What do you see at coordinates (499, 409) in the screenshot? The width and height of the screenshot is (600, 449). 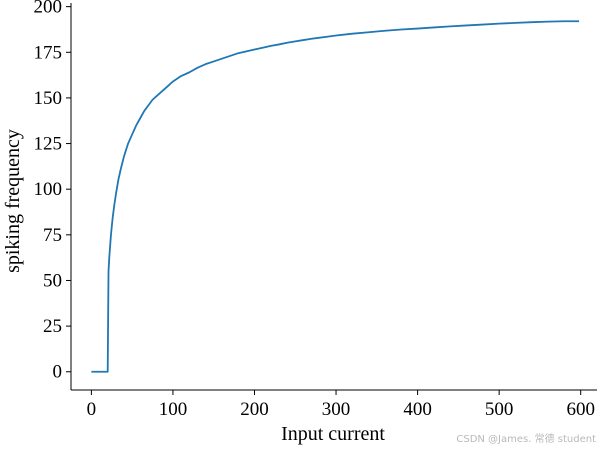 I see `x-tick-label: 500` at bounding box center [499, 409].